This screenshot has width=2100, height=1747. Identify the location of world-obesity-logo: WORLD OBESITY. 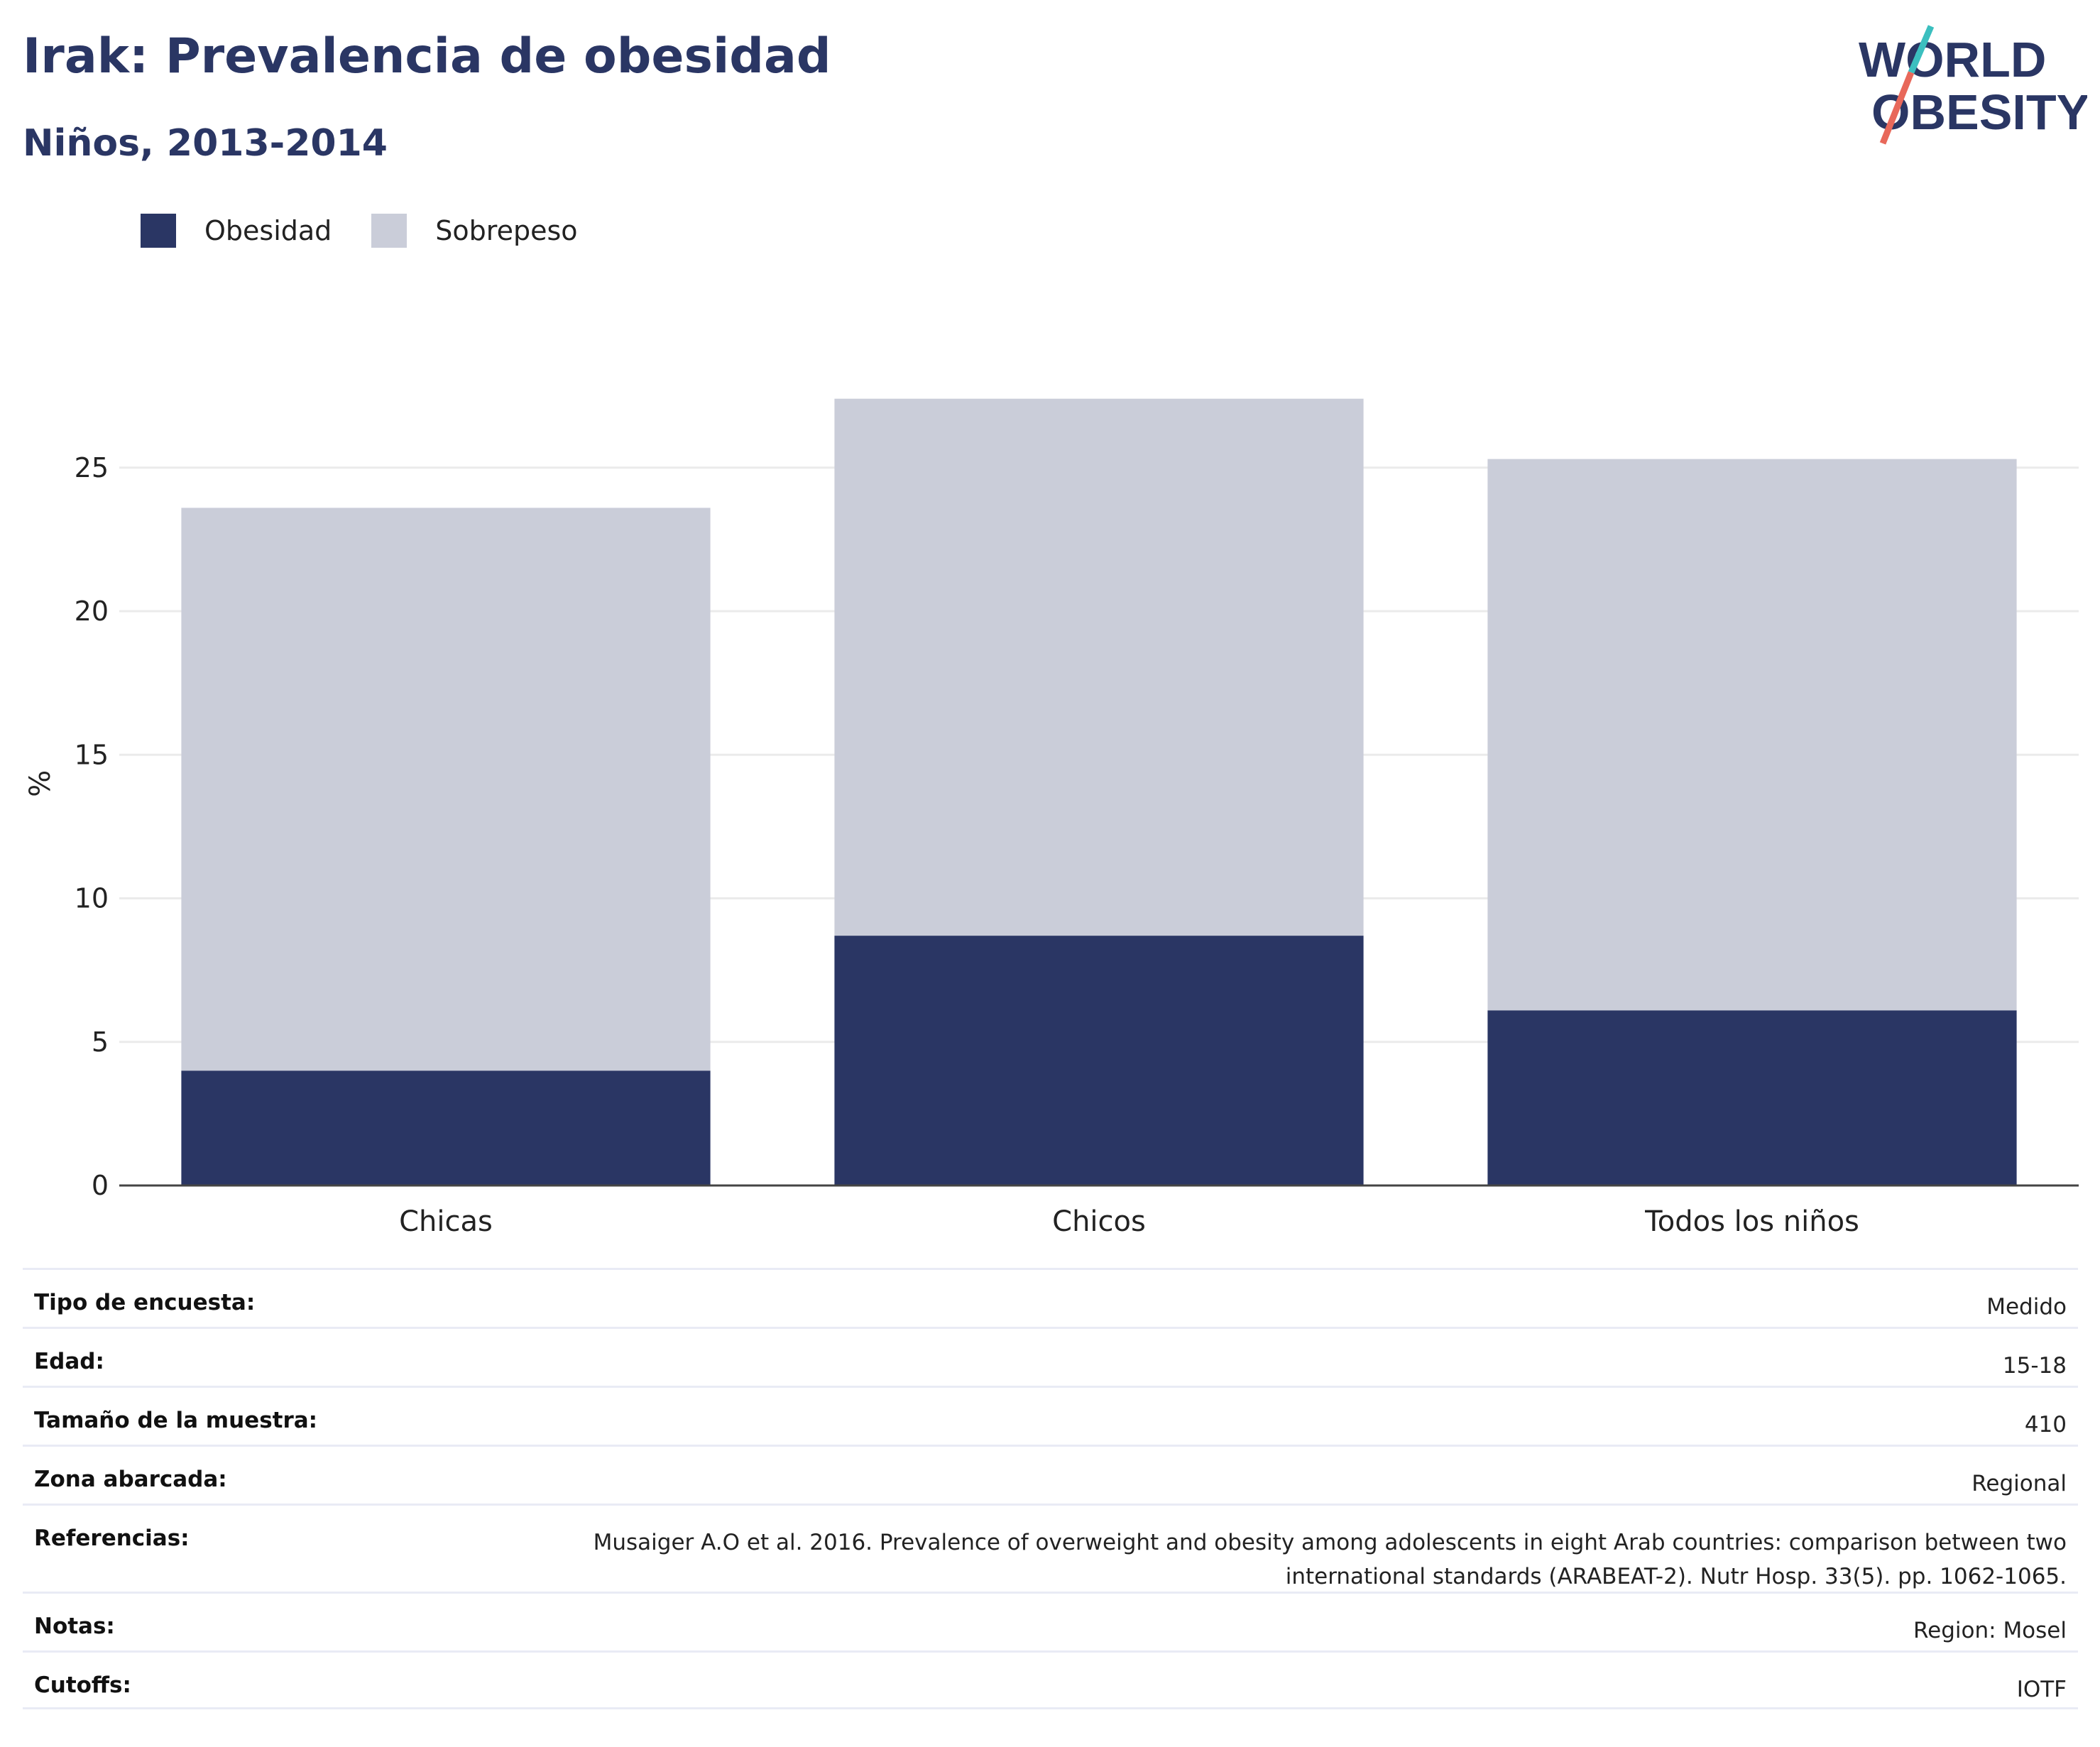
(1973, 85).